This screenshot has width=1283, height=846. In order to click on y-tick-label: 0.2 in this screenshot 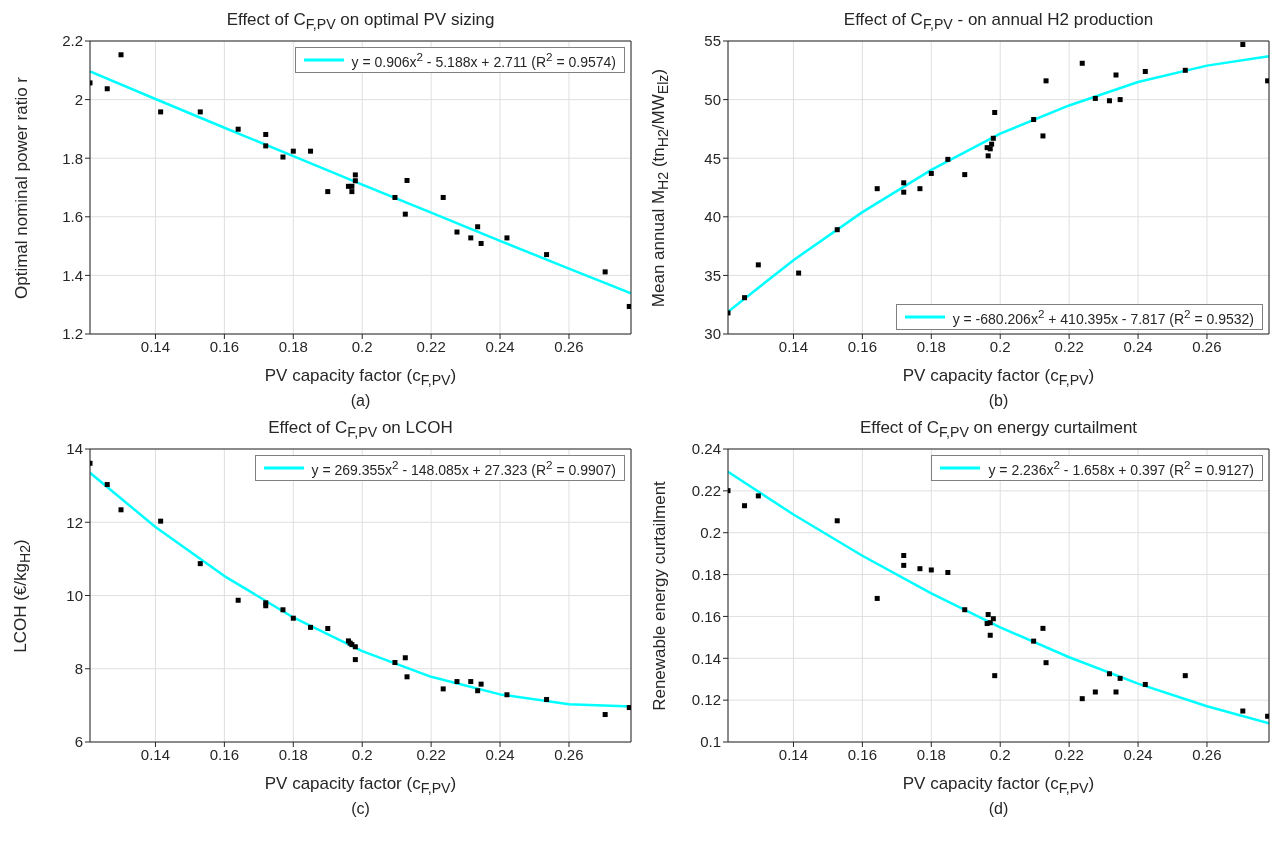, I will do `click(710, 533)`.